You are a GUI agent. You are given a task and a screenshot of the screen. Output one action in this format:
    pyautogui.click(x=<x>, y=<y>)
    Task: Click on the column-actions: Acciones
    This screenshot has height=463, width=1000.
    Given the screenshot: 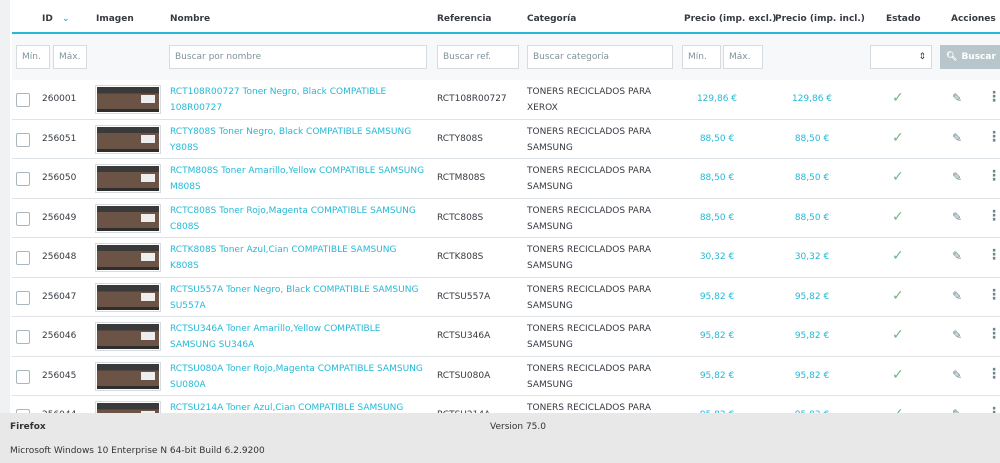 What is the action you would take?
    pyautogui.click(x=973, y=19)
    